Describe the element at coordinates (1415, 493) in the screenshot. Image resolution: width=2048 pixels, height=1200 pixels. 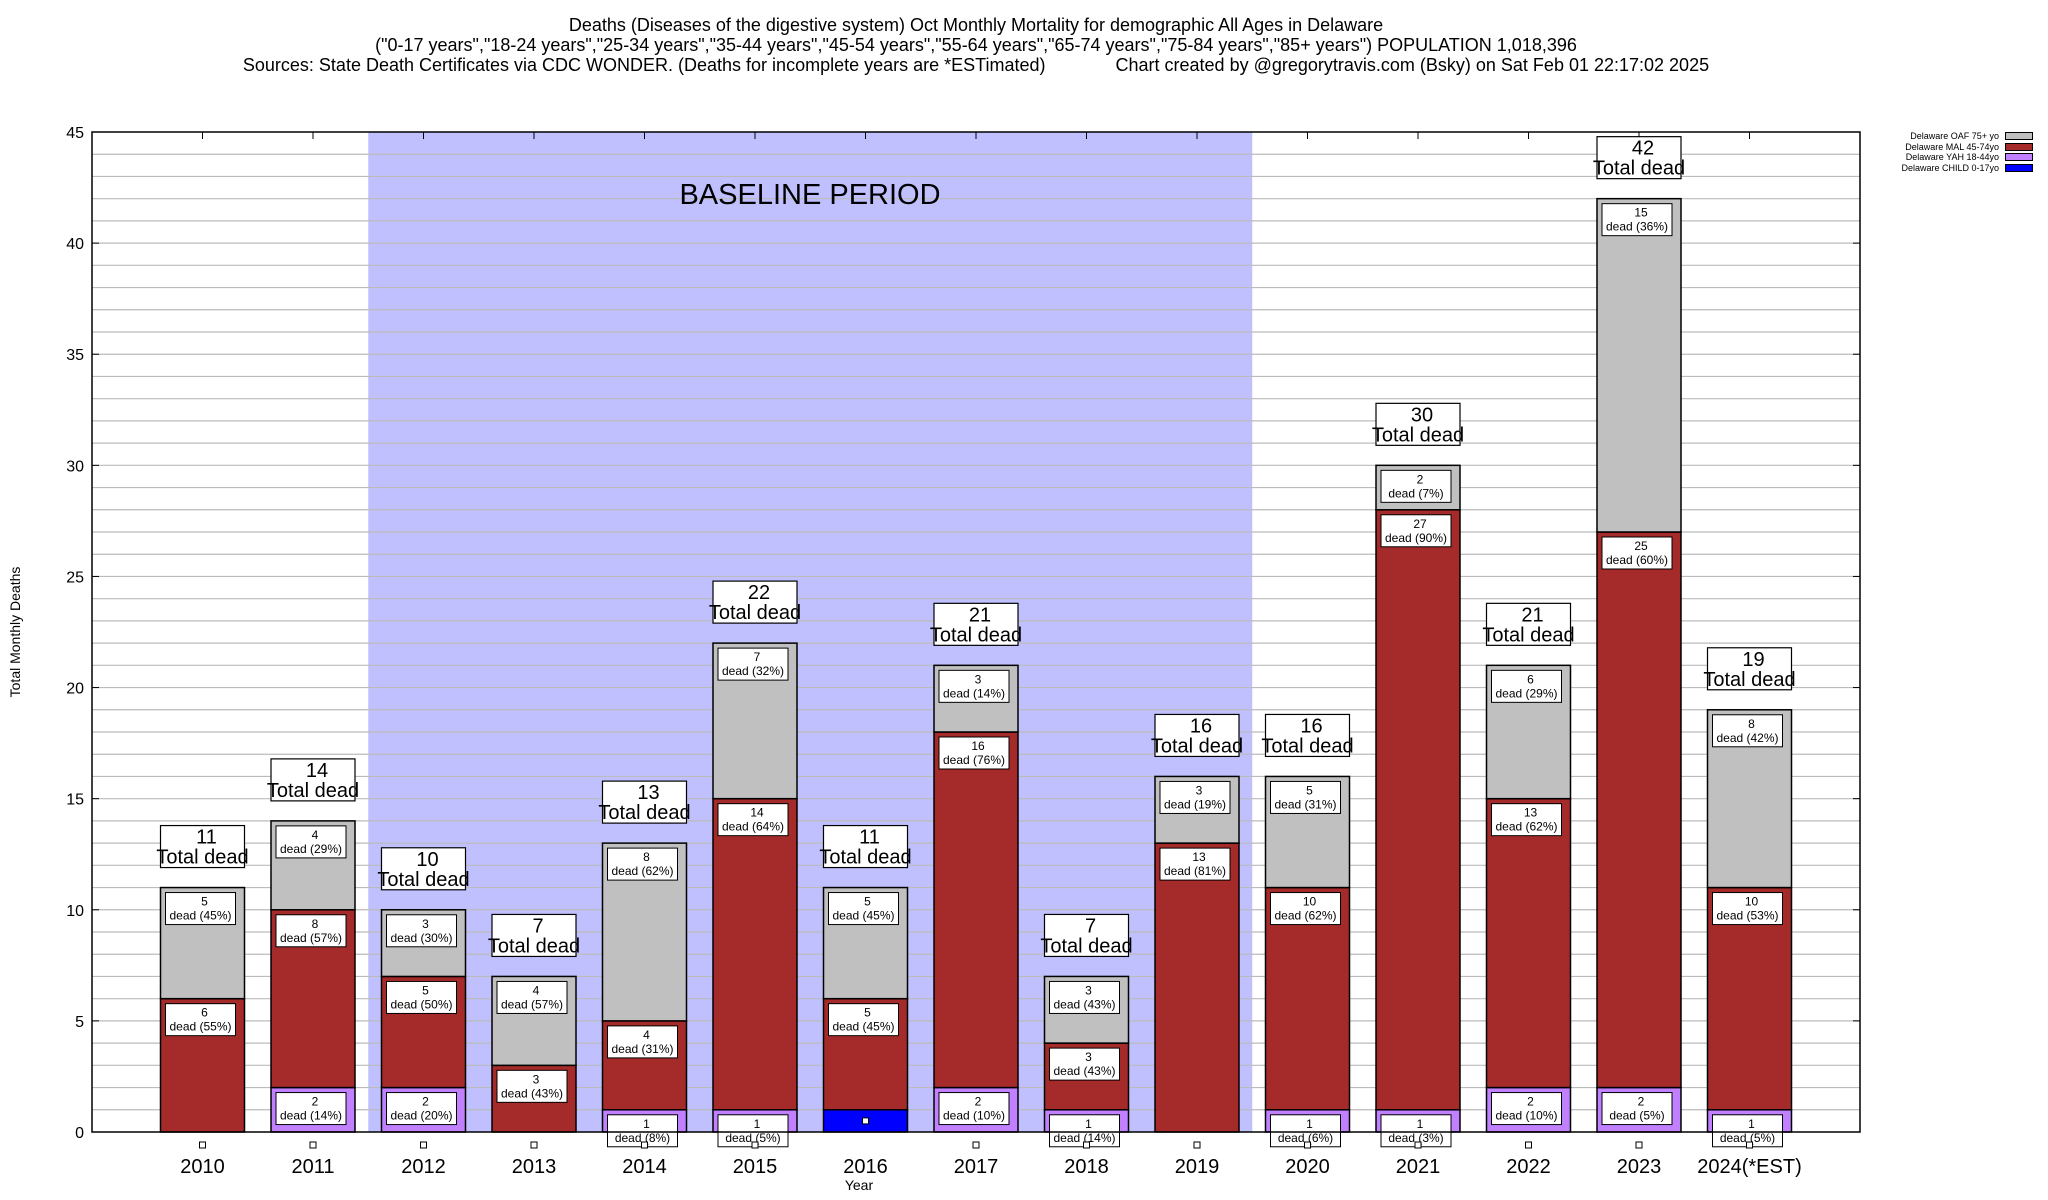
I see `segment-label-pct: dead (7%)` at that location.